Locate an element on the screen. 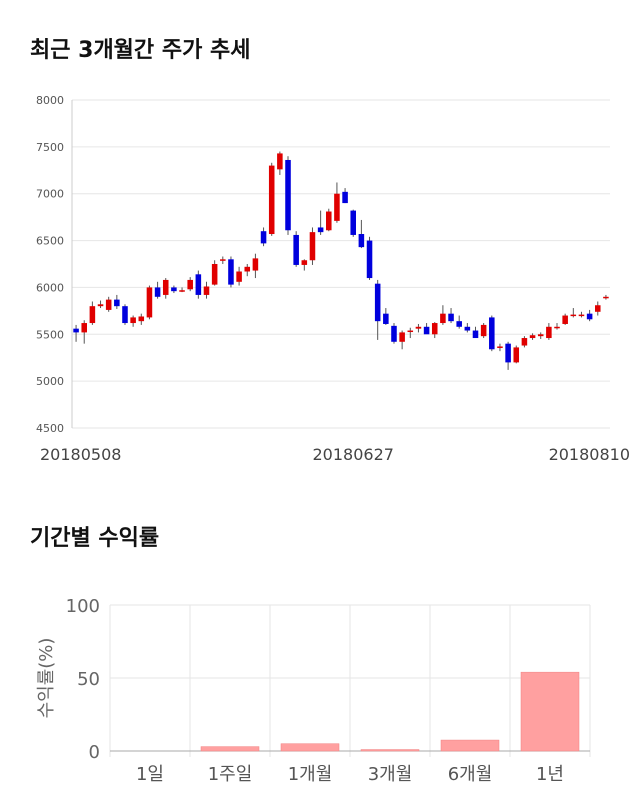 The image size is (640, 810). y-tick-label: 8000 is located at coordinates (50, 100).